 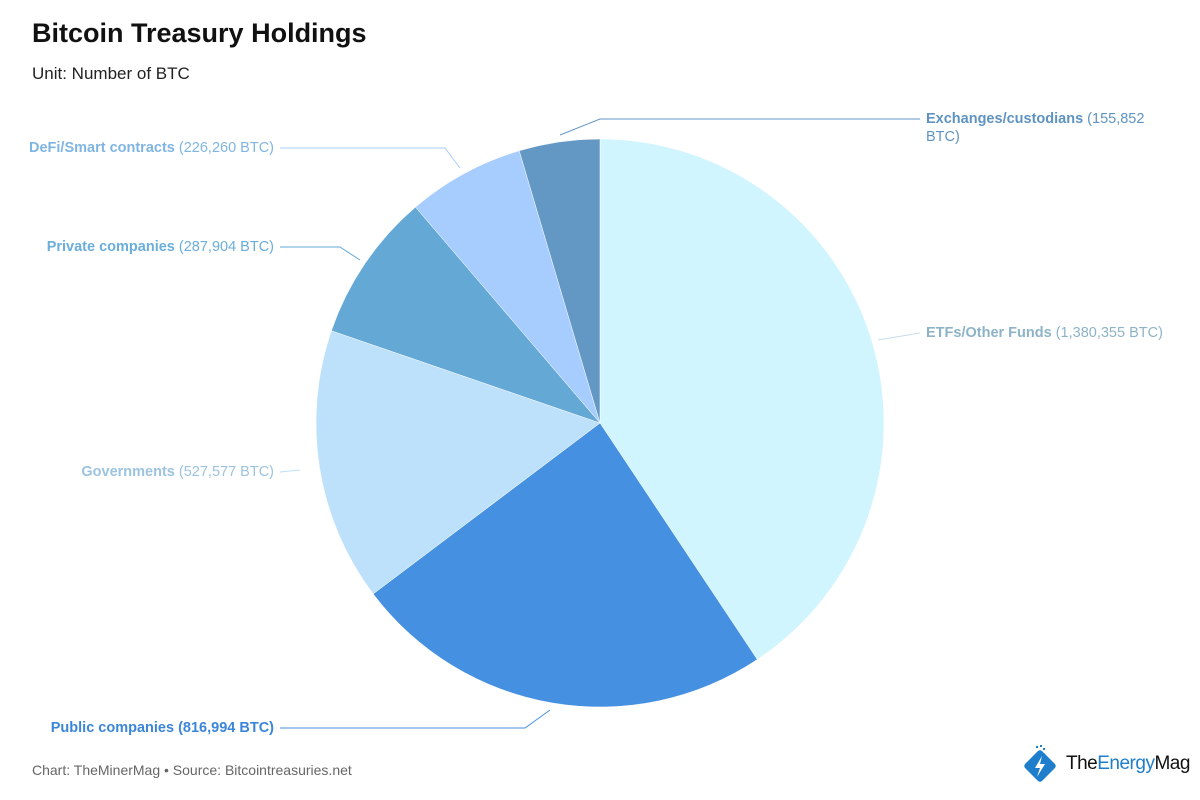 What do you see at coordinates (1040, 763) in the screenshot?
I see `lightning-diamond-icon` at bounding box center [1040, 763].